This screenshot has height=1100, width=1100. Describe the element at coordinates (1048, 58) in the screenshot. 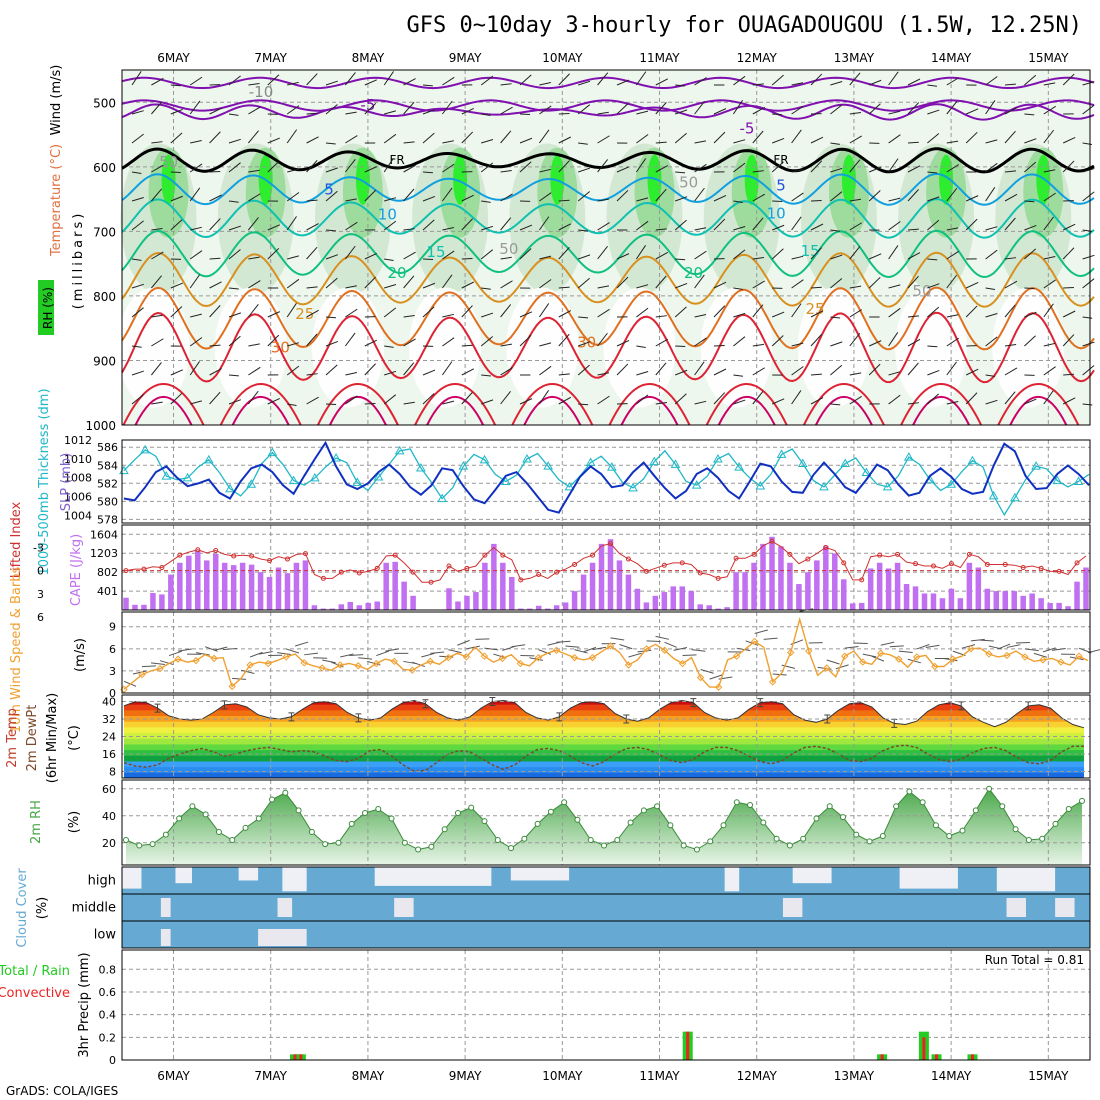

I see `date-label-top: 15MAY` at that location.